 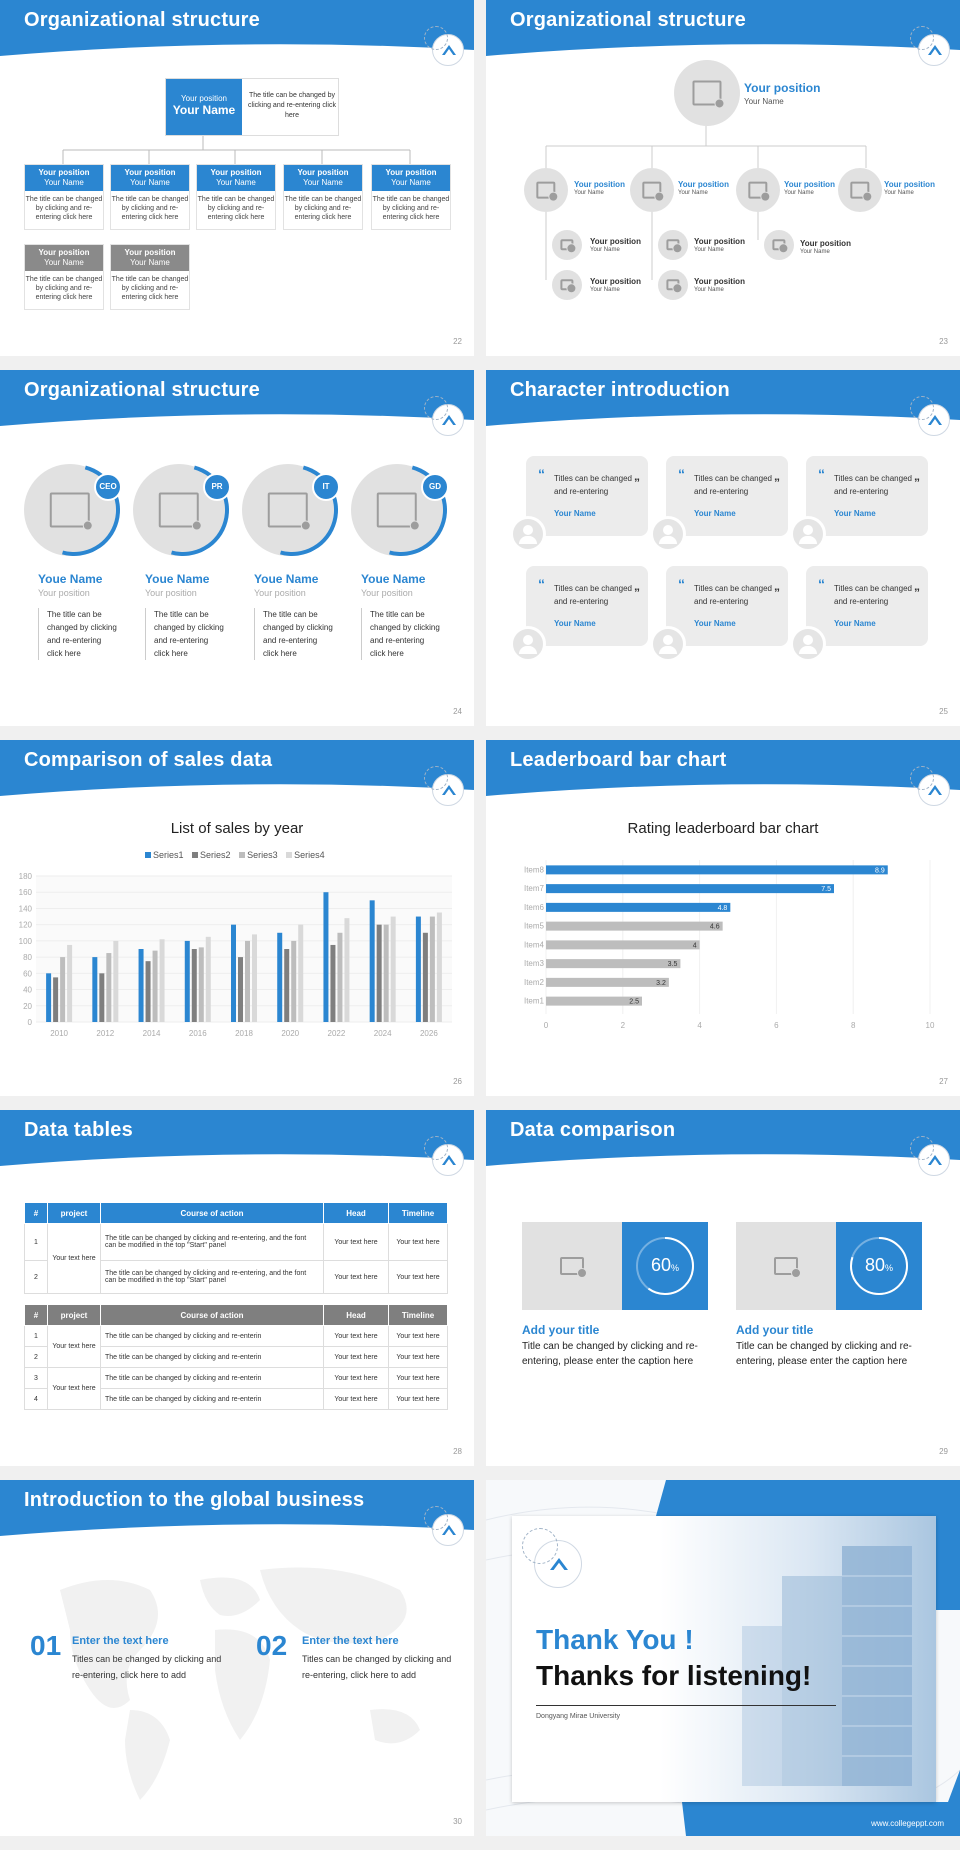 I want to click on y-tick-label: Item8, so click(x=534, y=869).